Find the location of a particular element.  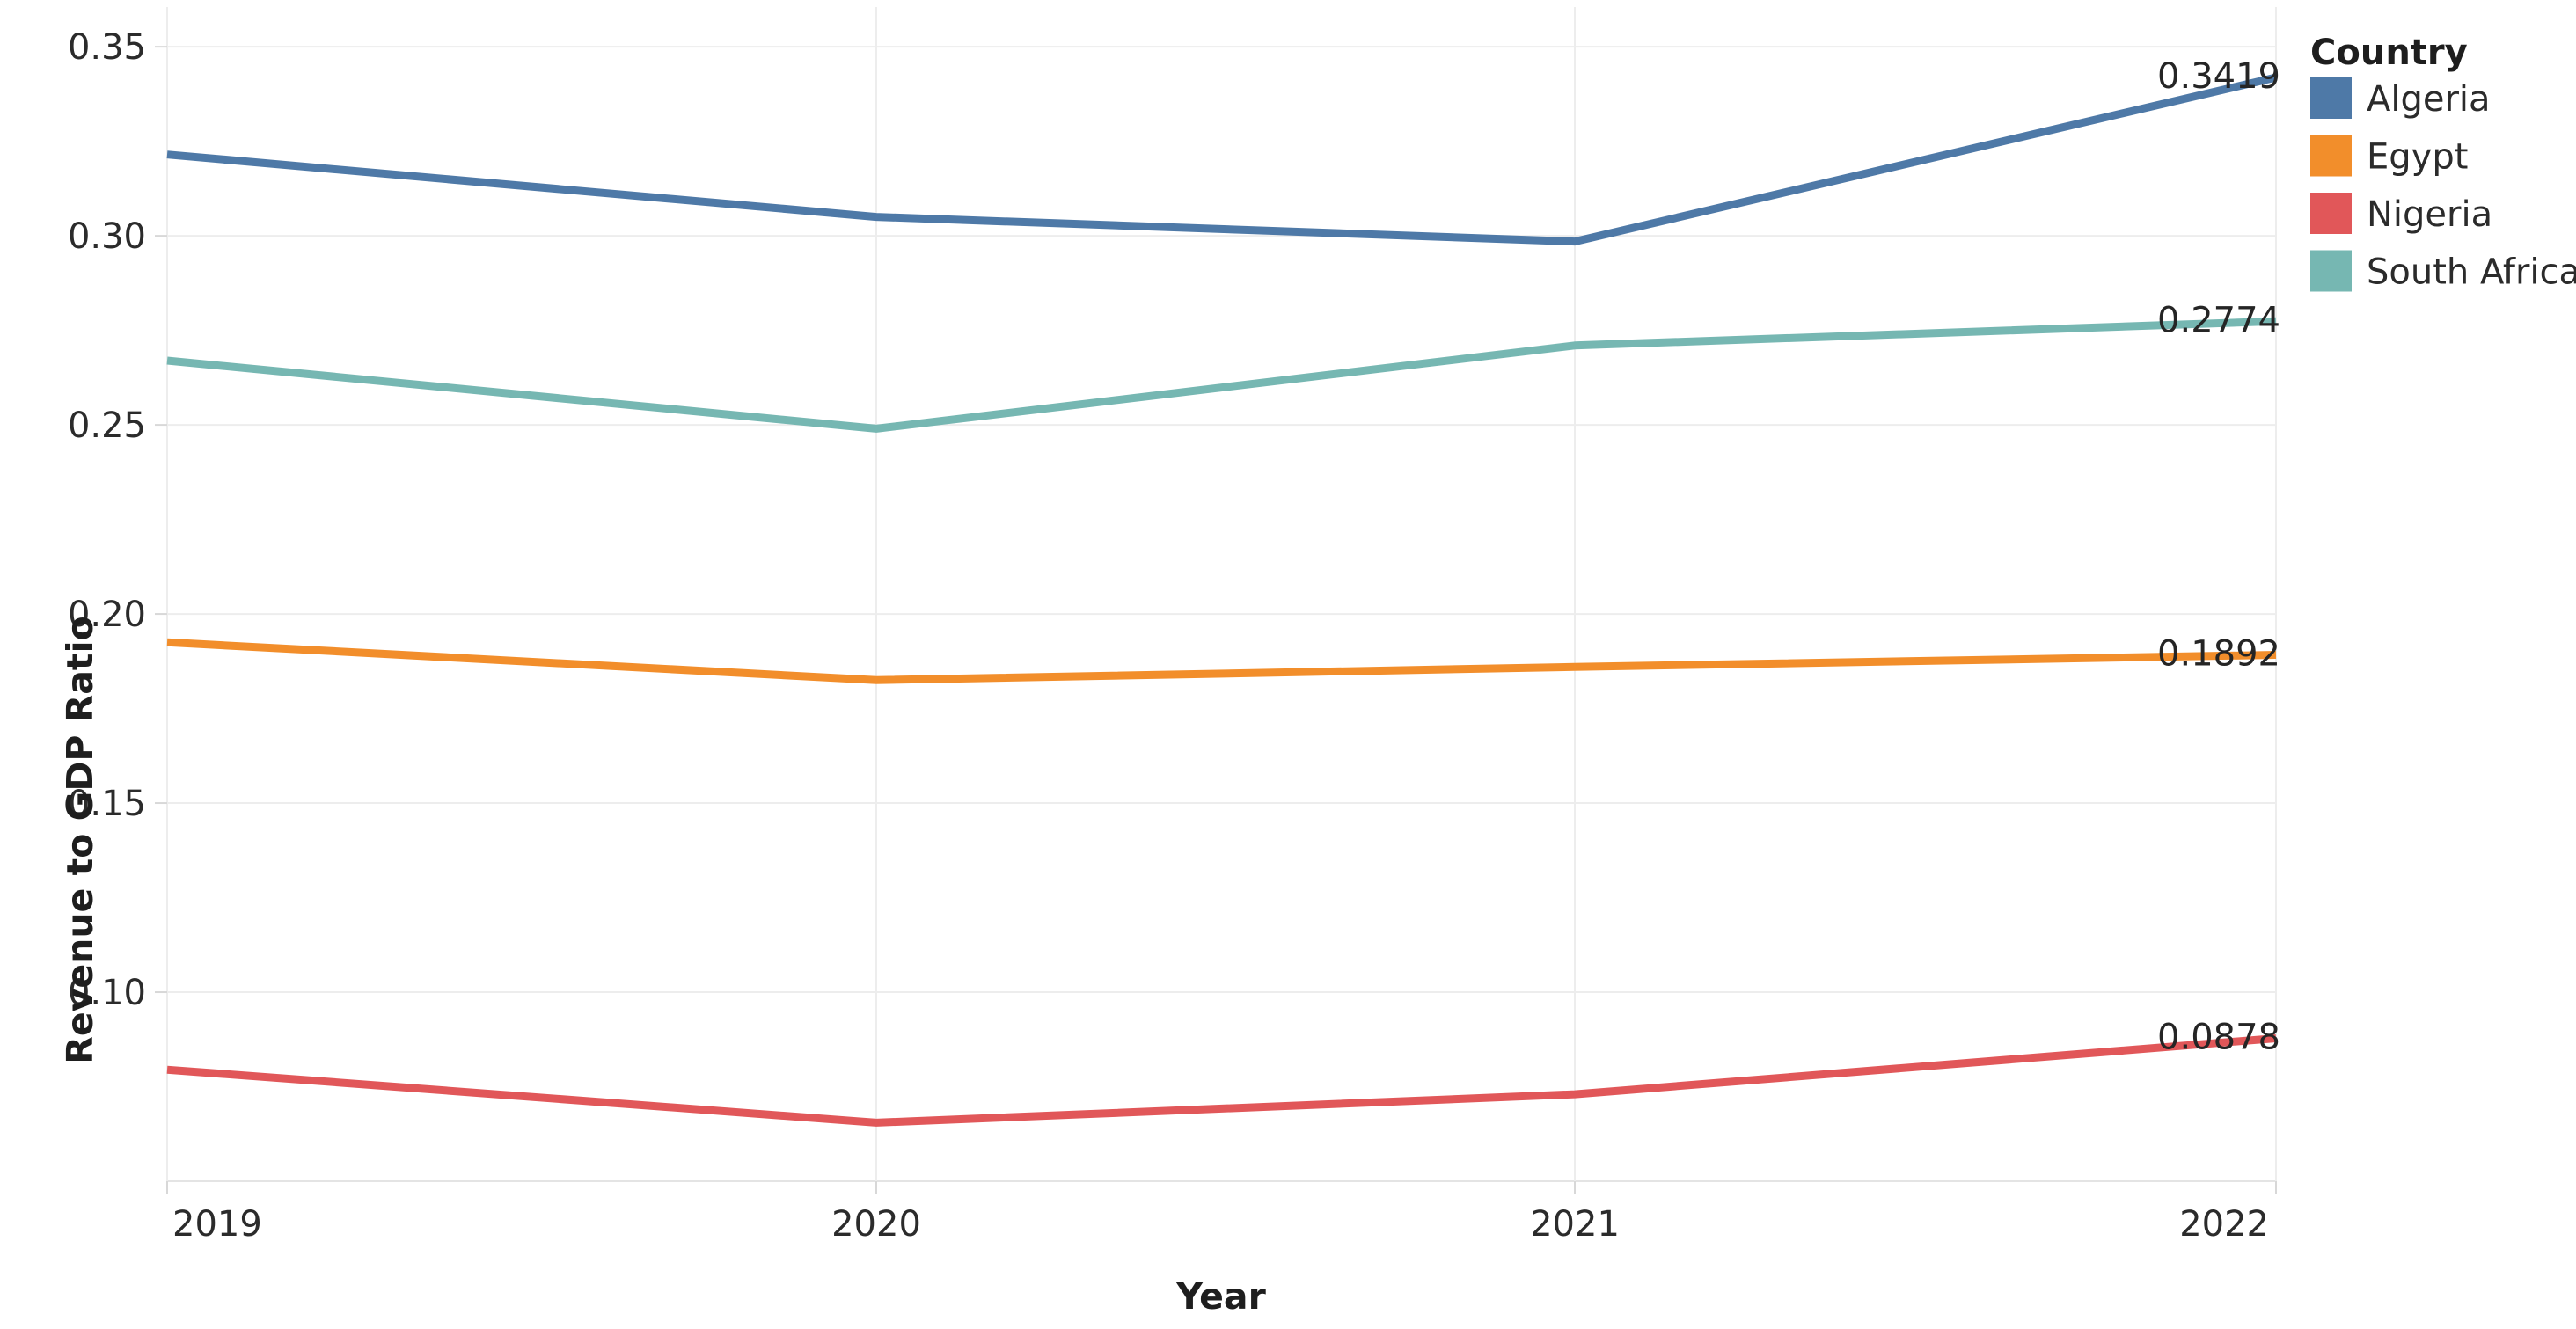

legend-item-nigeria: Nigeria is located at coordinates (2401, 214).